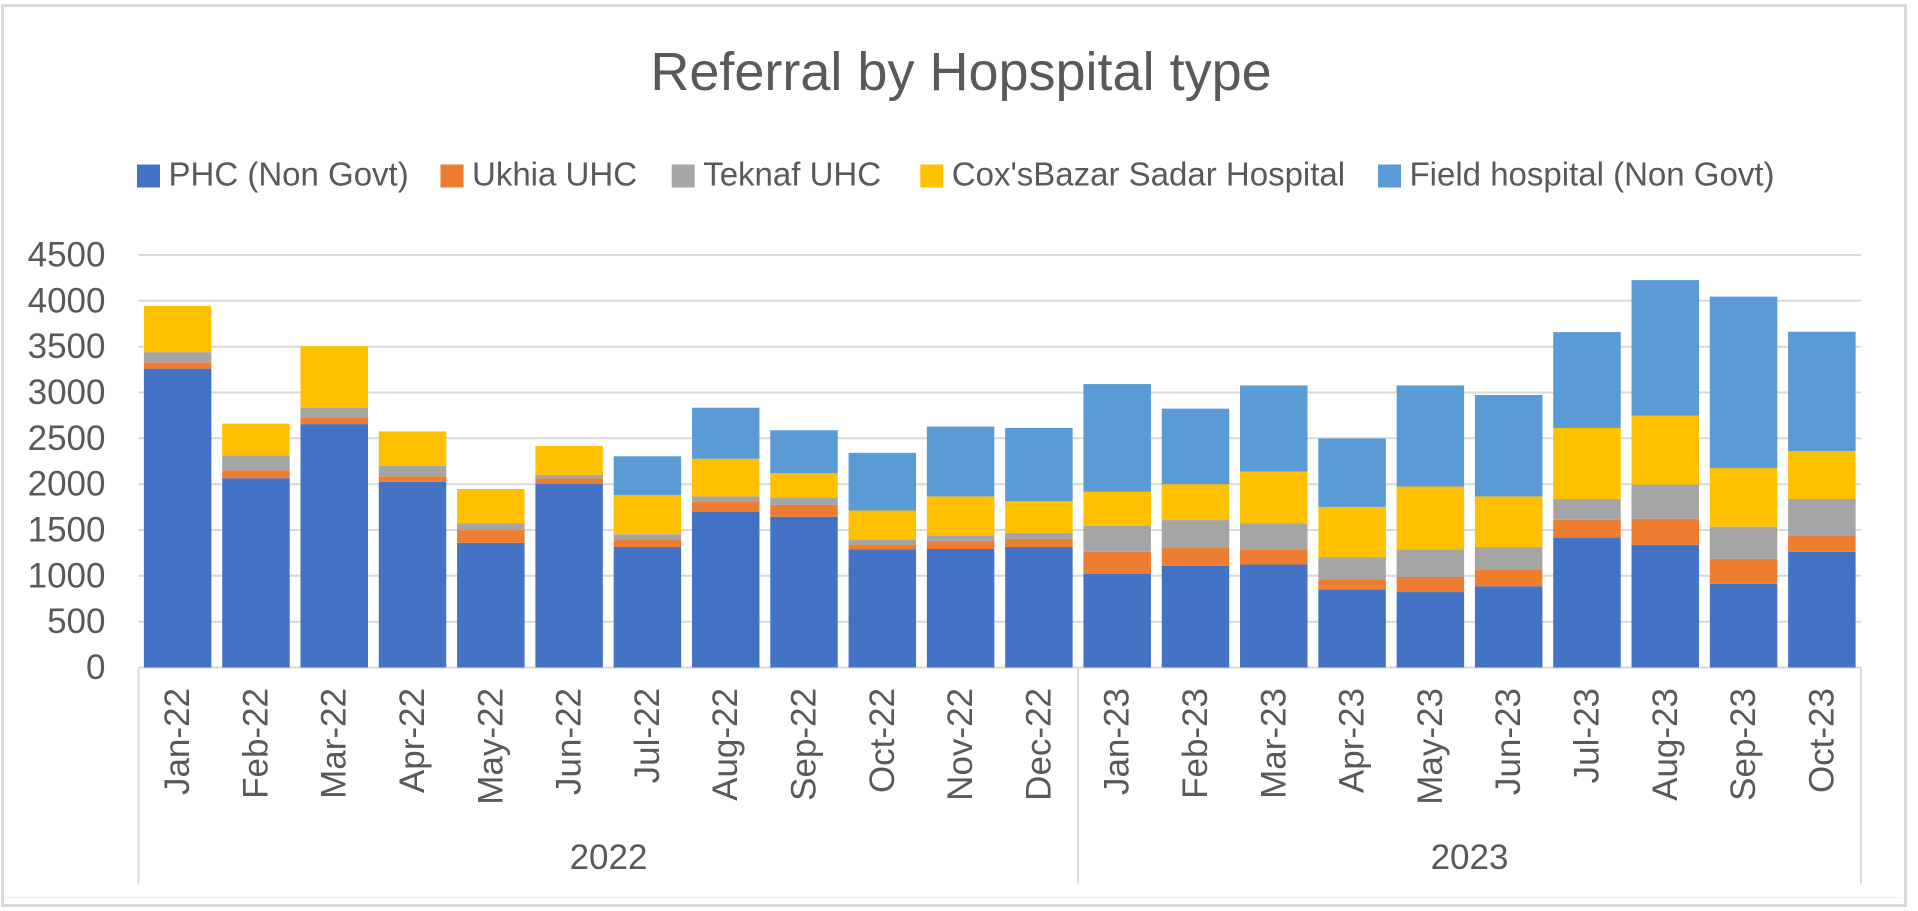 Image resolution: width=1918 pixels, height=911 pixels. Describe the element at coordinates (1470, 857) in the screenshot. I see `svg-text: 2023` at that location.